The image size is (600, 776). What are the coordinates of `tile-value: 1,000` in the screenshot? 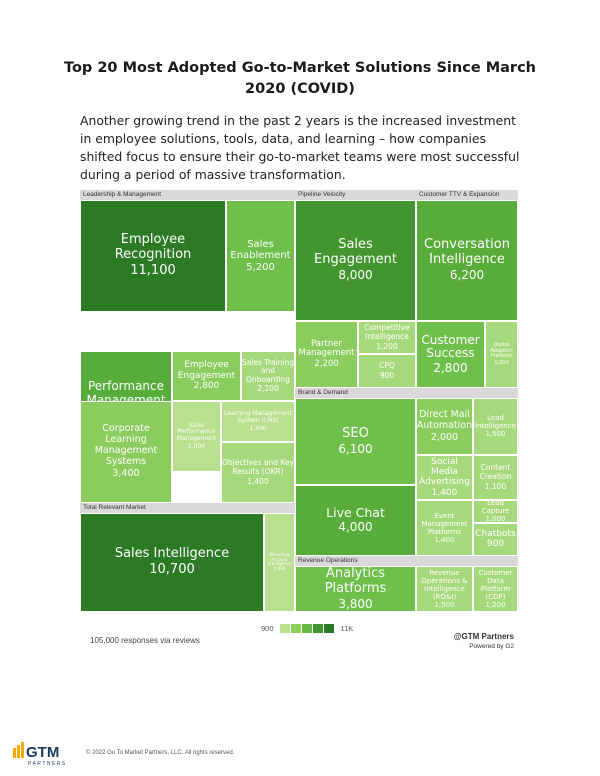 It's located at (495, 519).